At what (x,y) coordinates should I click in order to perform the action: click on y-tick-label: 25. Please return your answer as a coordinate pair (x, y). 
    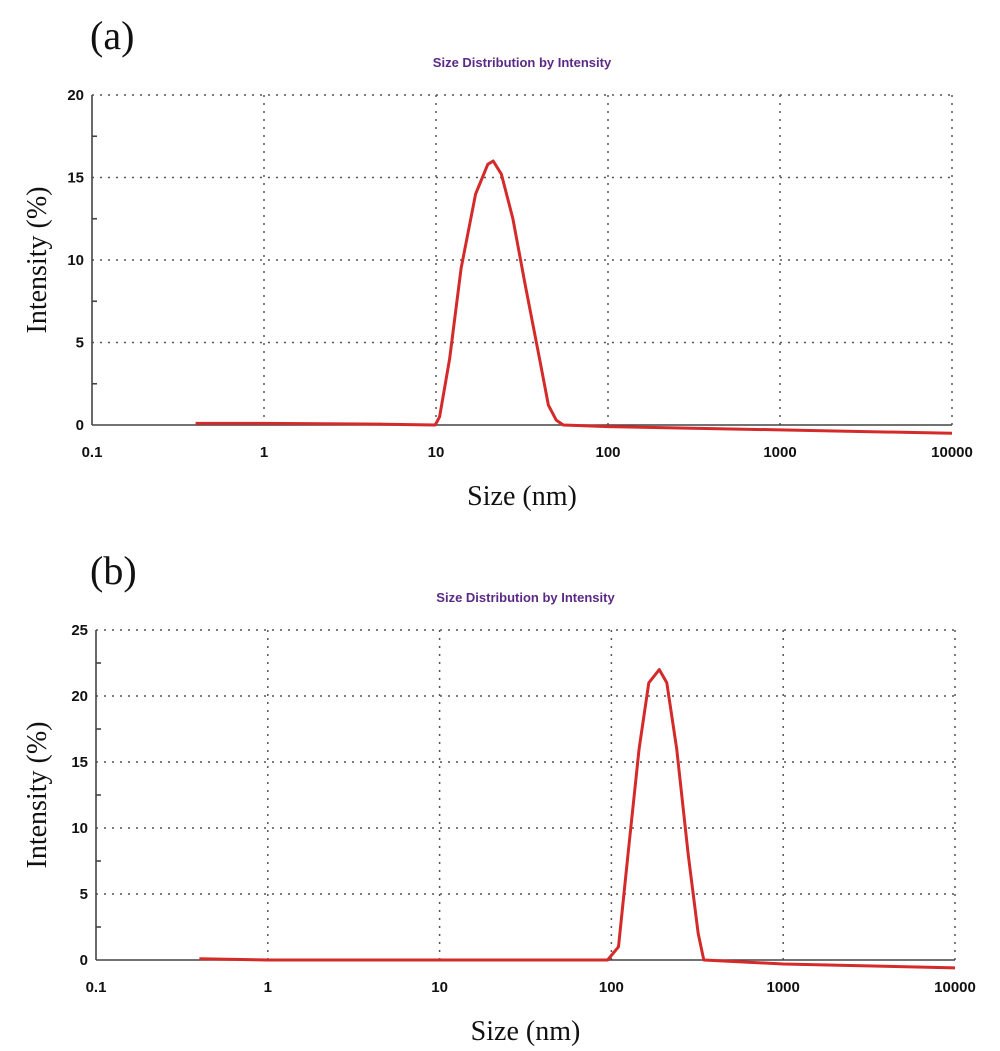
    Looking at the image, I should click on (79, 630).